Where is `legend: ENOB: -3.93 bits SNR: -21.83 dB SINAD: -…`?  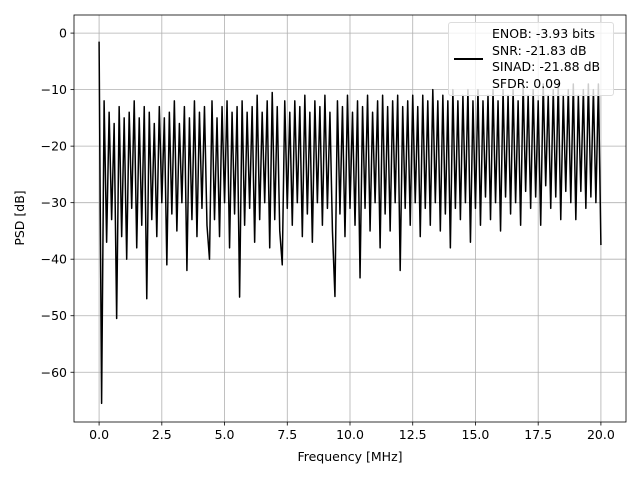
legend: ENOB: -3.93 bits SNR: -21.83 dB SINAD: -… is located at coordinates (531, 59).